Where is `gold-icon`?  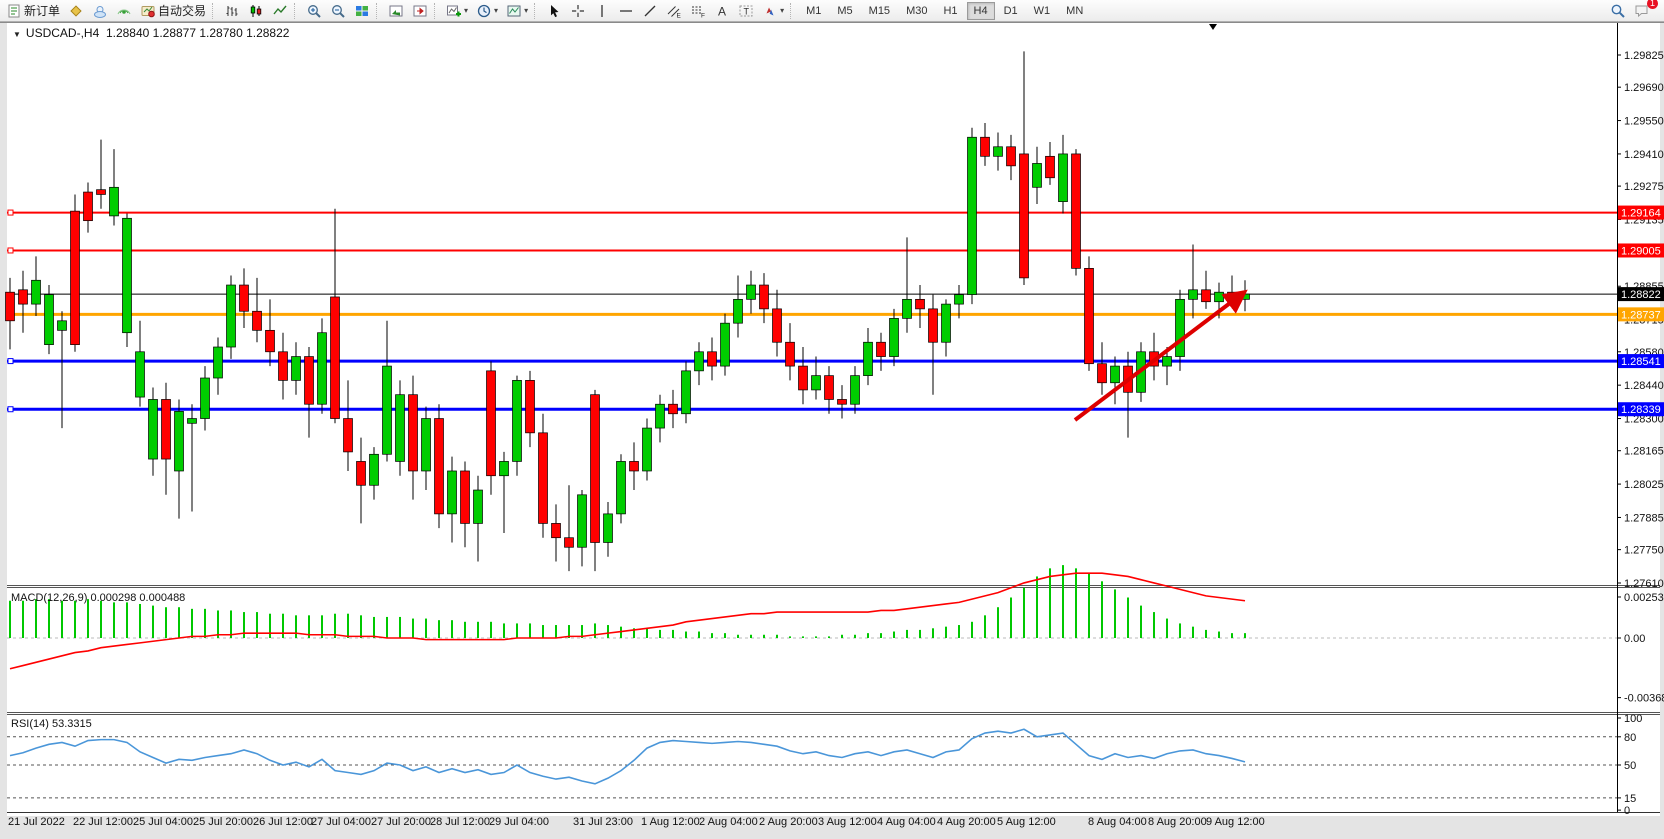 gold-icon is located at coordinates (76, 10).